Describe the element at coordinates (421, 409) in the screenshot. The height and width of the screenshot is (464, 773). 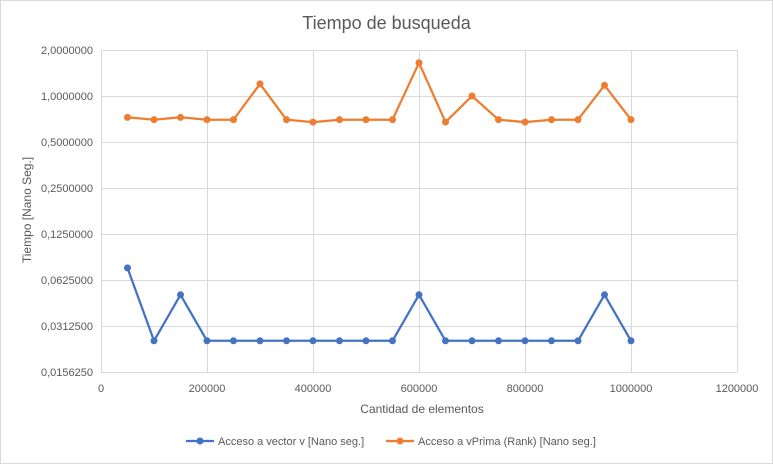
I see `x-axis-title: Cantidad de elementos` at that location.